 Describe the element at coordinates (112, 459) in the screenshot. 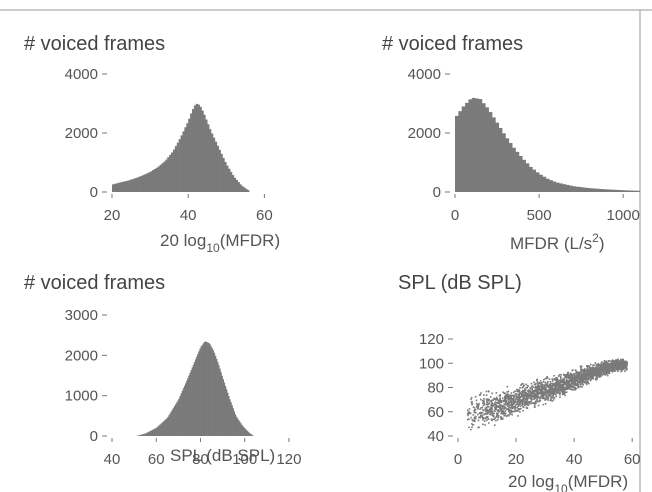

I see `panel3-xtick-label-0: 40` at that location.